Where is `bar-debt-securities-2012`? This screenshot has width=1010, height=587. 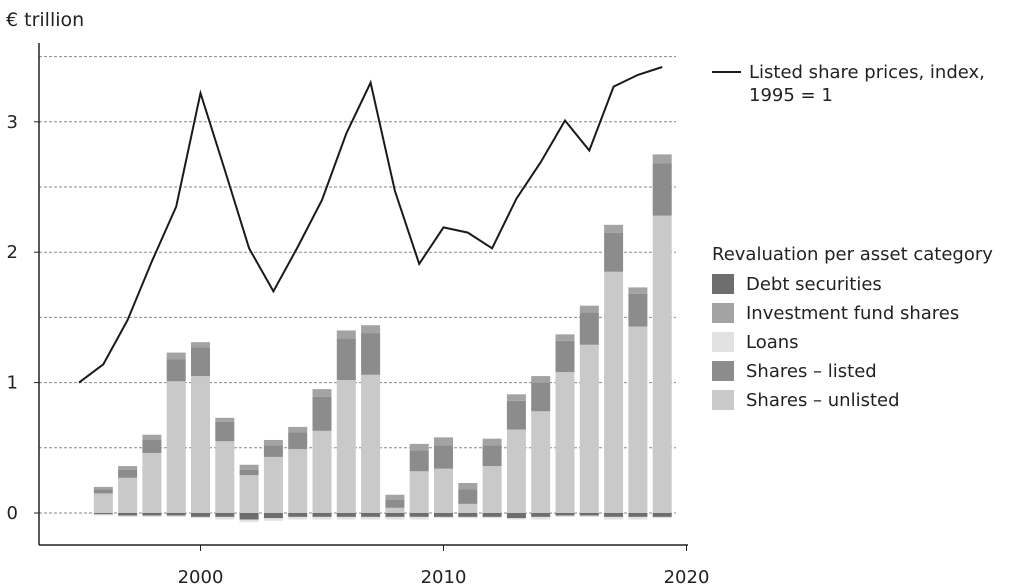
bar-debt-securities-2012 is located at coordinates (492, 515).